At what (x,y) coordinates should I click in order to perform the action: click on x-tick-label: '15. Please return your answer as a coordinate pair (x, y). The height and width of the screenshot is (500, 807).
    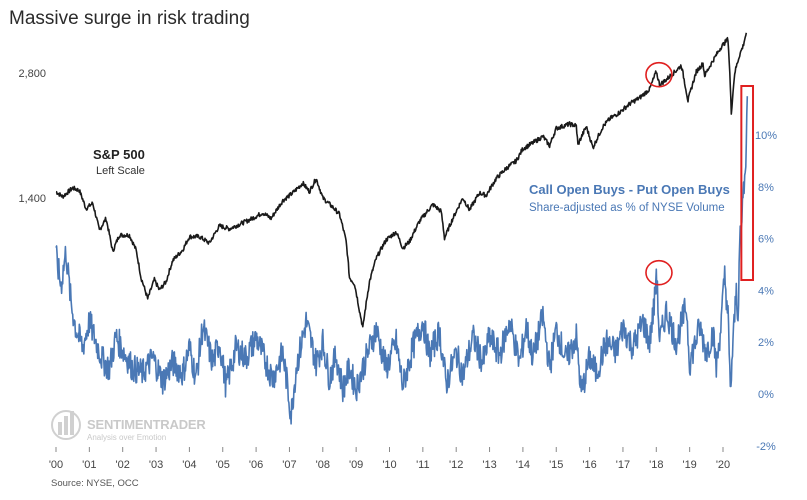
    Looking at the image, I should click on (556, 465).